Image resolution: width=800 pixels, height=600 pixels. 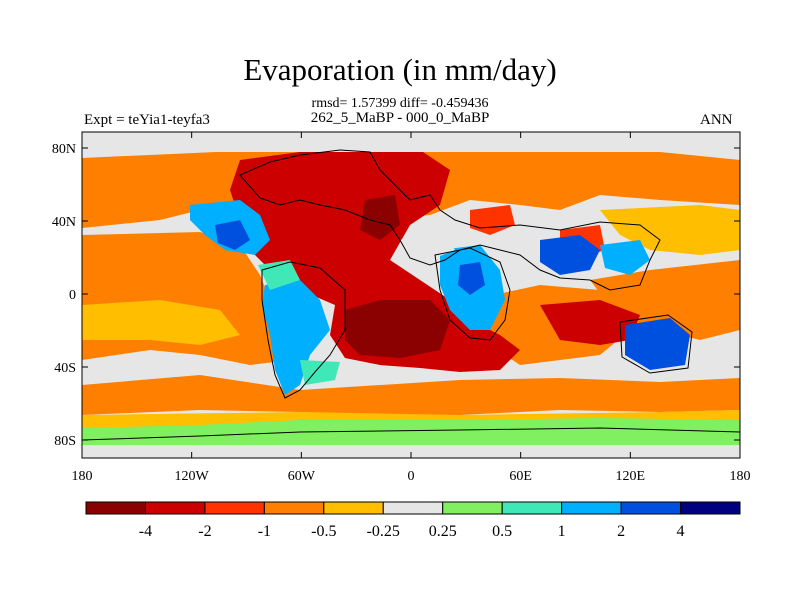 What do you see at coordinates (147, 120) in the screenshot?
I see `experiment-label: Expt = teYia1-teyfa3` at bounding box center [147, 120].